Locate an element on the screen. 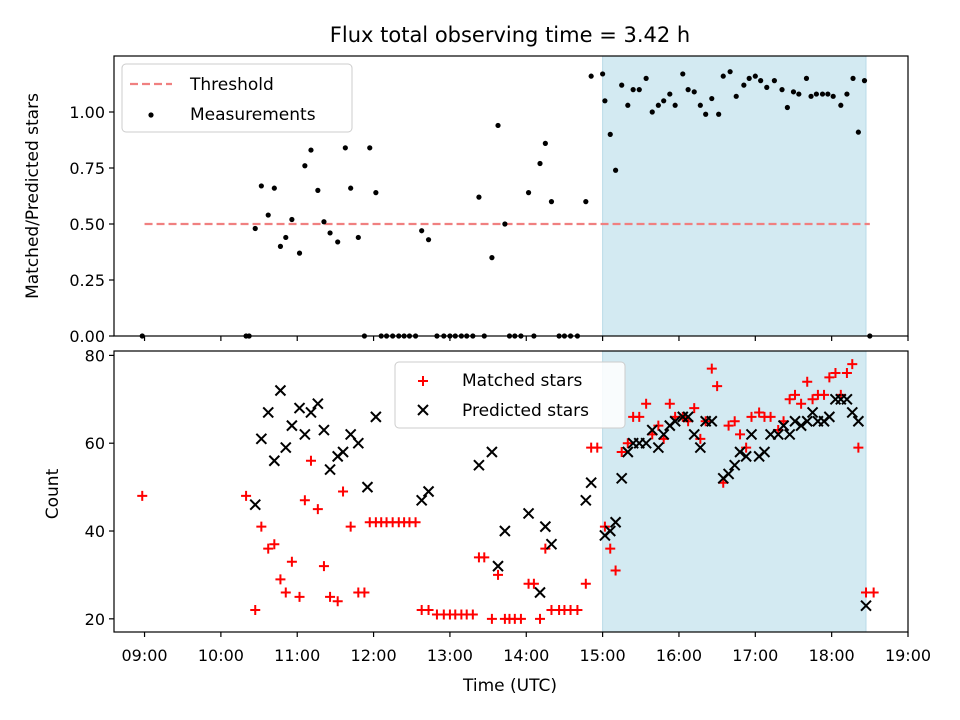 This screenshot has width=960, height=720. x-tick-label: 15:00 is located at coordinates (603, 655).